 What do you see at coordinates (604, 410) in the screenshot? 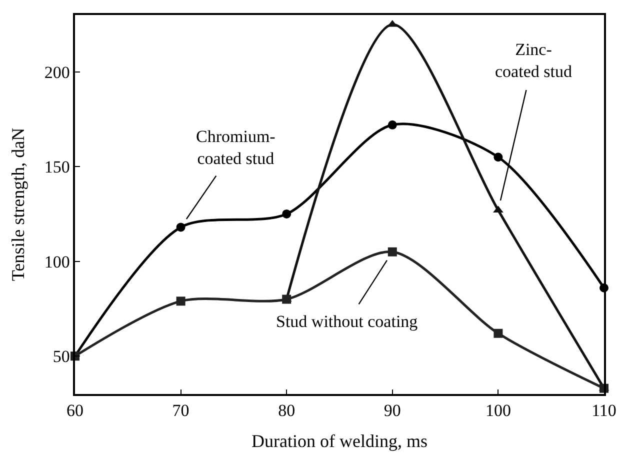
I see `x-tick-label: 110` at bounding box center [604, 410].